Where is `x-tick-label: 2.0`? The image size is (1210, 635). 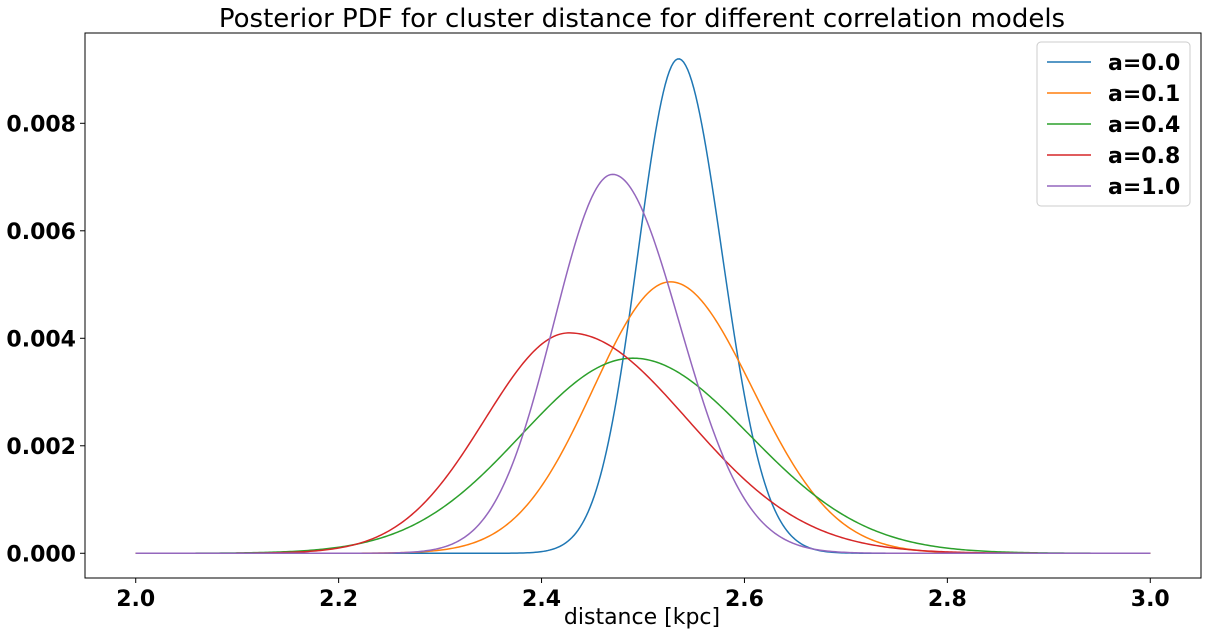 x-tick-label: 2.0 is located at coordinates (135, 599).